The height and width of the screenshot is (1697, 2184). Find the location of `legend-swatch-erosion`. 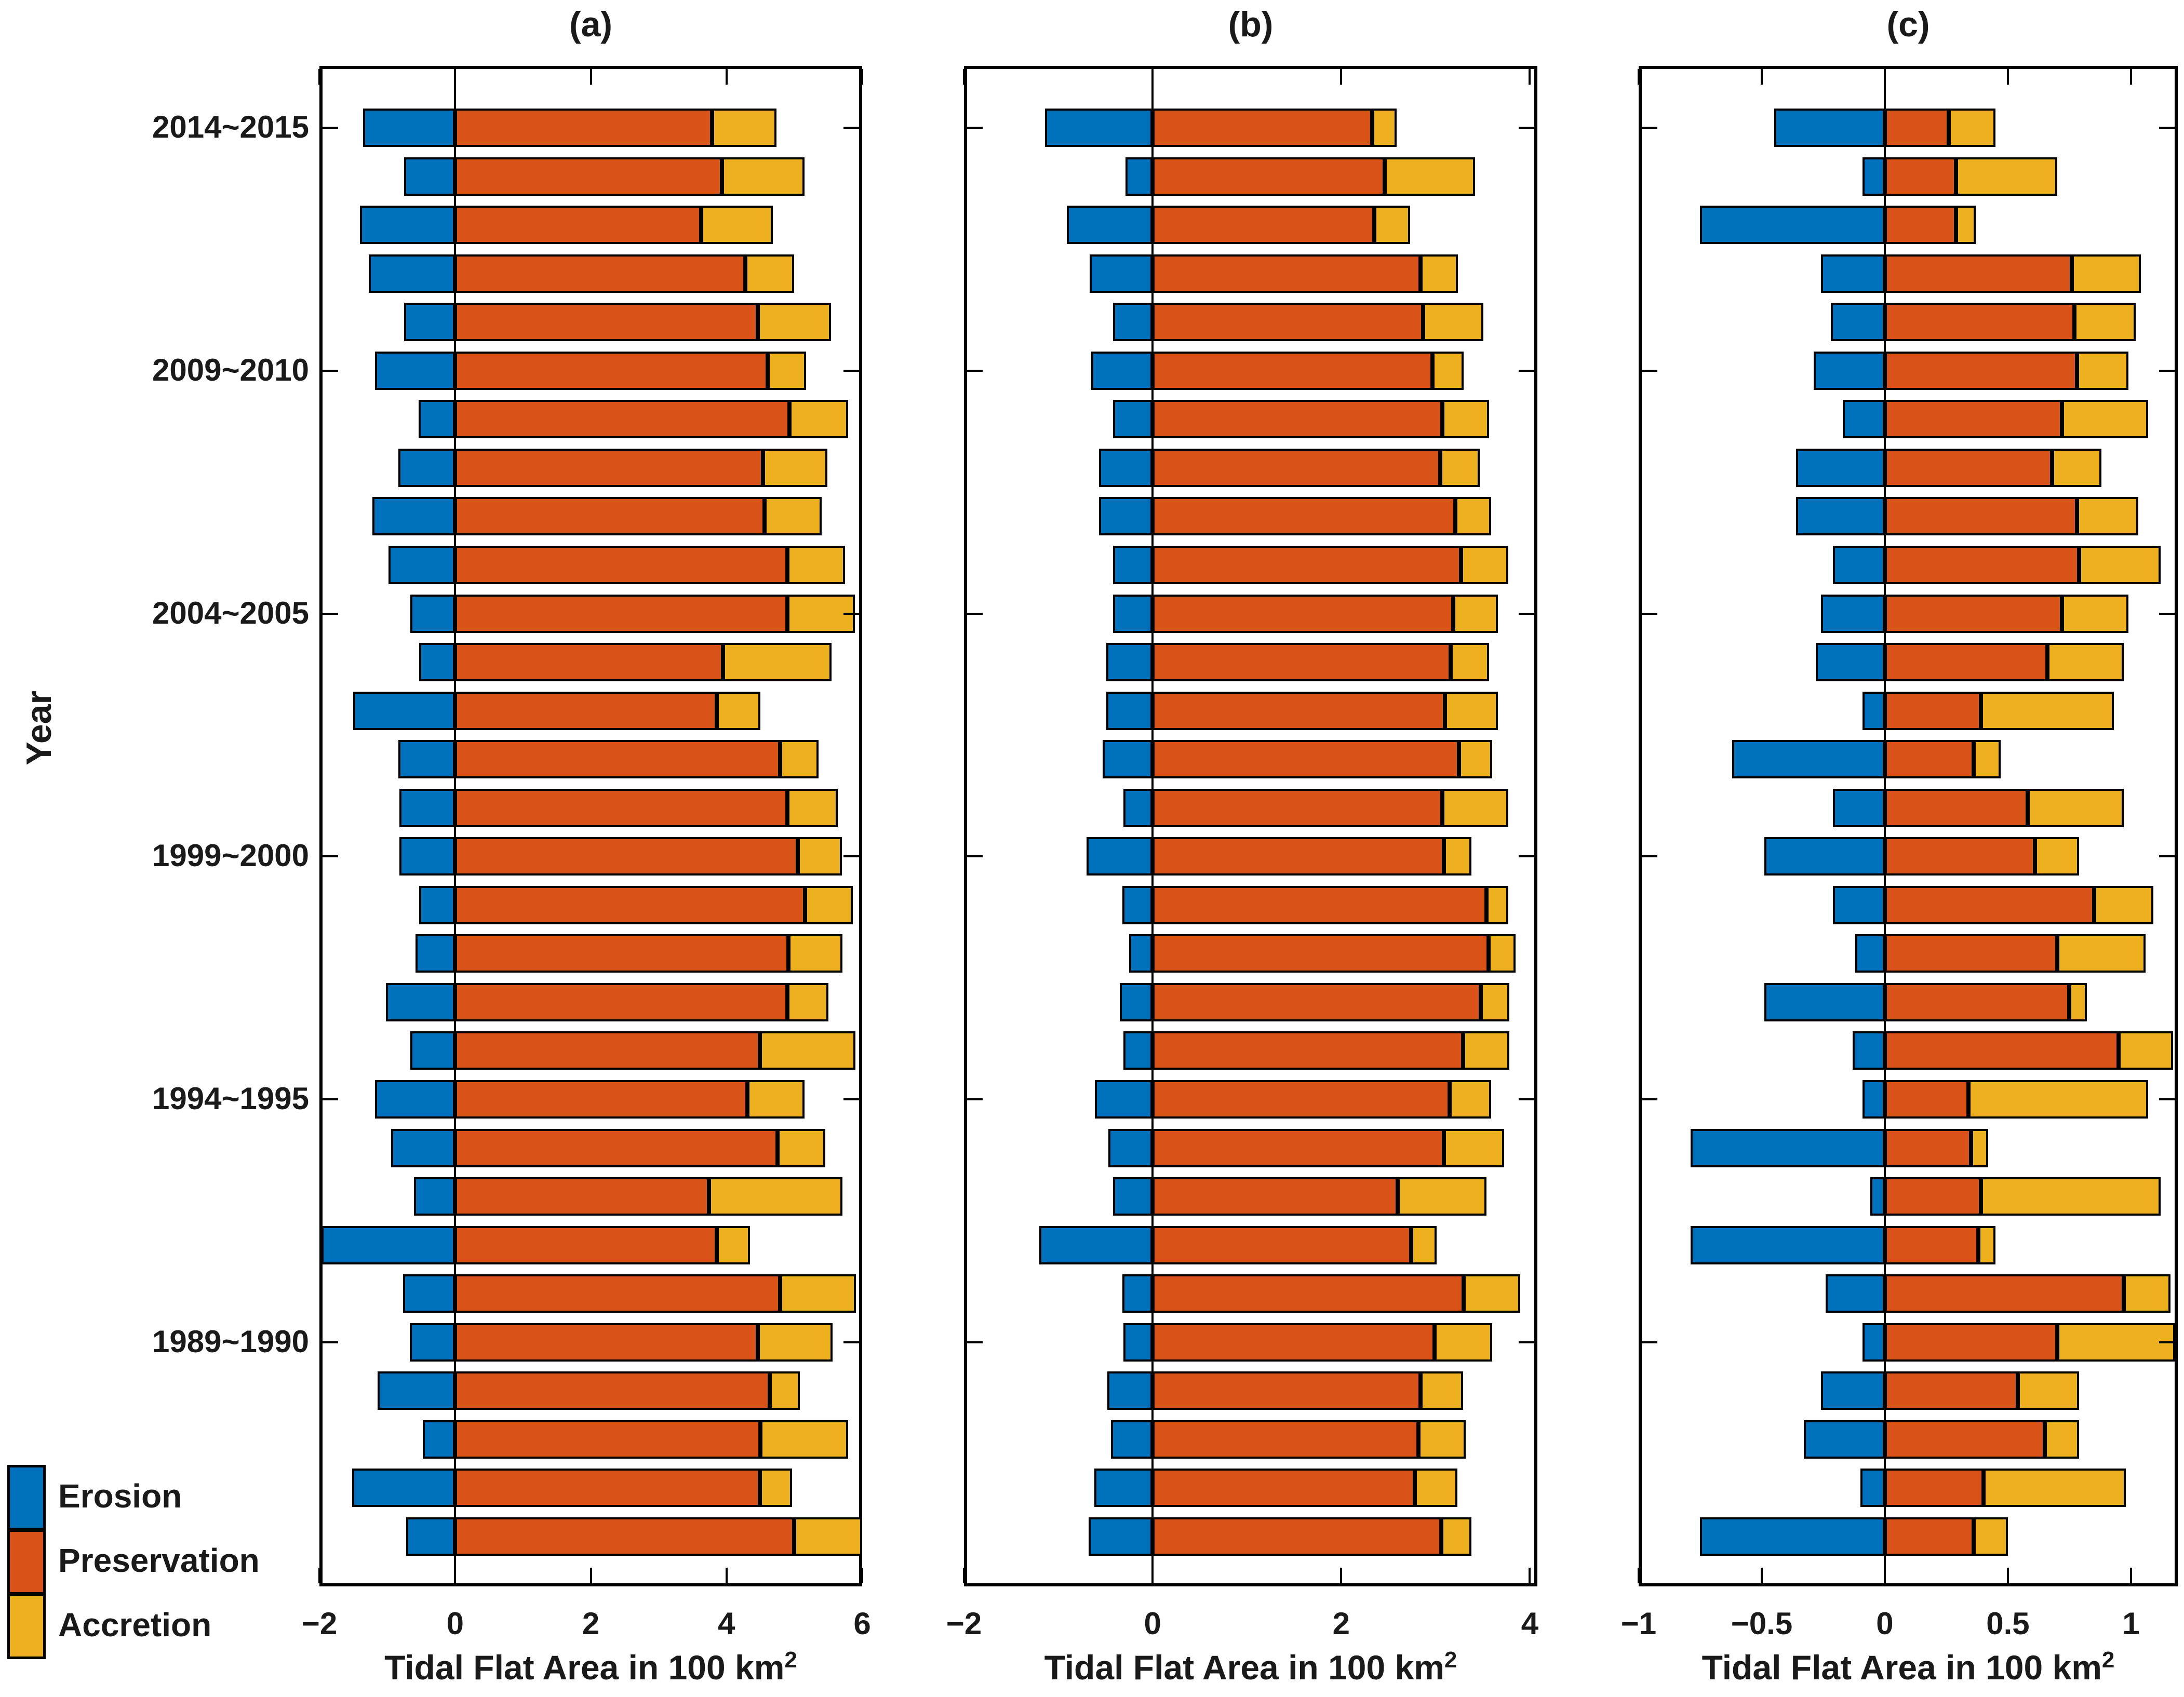

legend-swatch-erosion is located at coordinates (26, 1497).